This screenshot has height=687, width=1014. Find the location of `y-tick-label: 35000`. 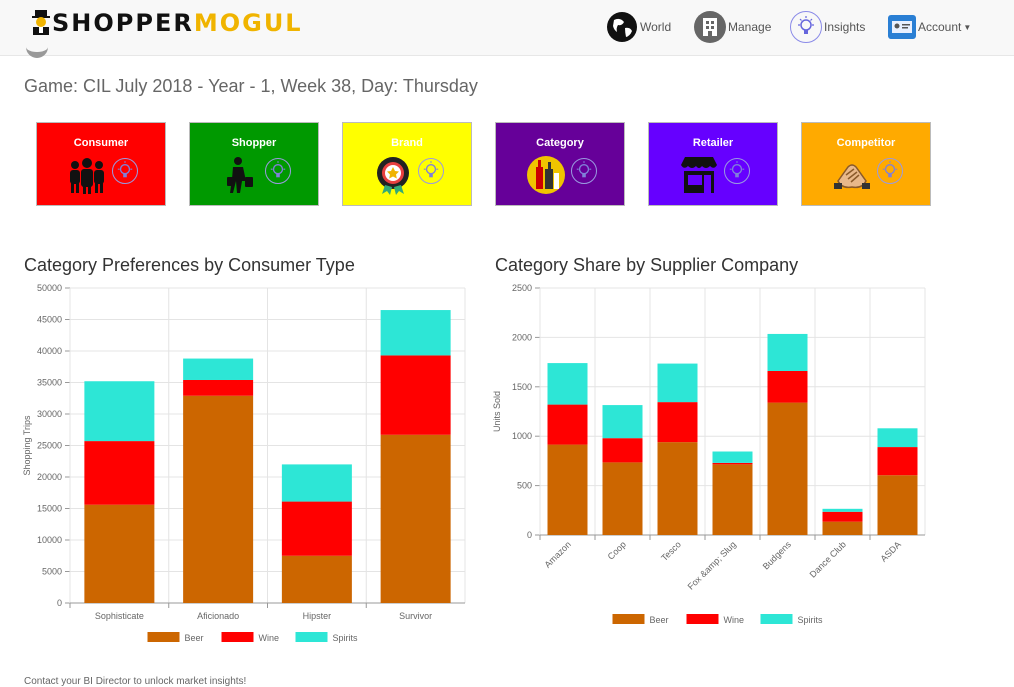

y-tick-label: 35000 is located at coordinates (49, 383).